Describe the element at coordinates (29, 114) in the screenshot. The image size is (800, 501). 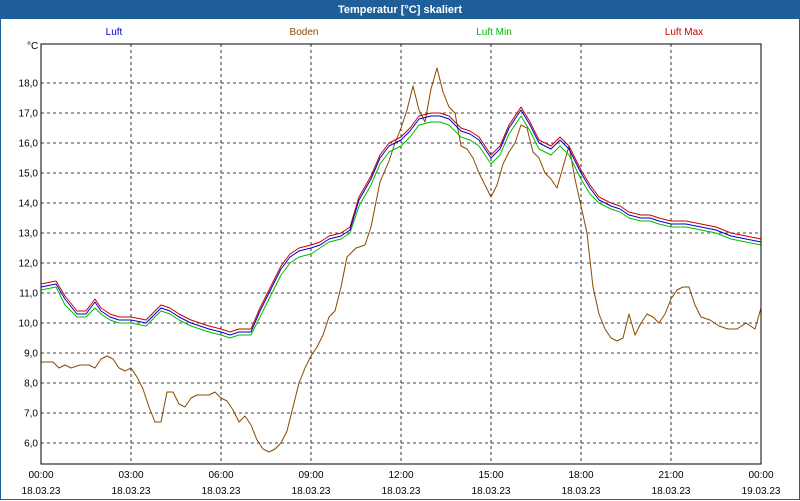
I see `y-tick-label: 17,0` at that location.